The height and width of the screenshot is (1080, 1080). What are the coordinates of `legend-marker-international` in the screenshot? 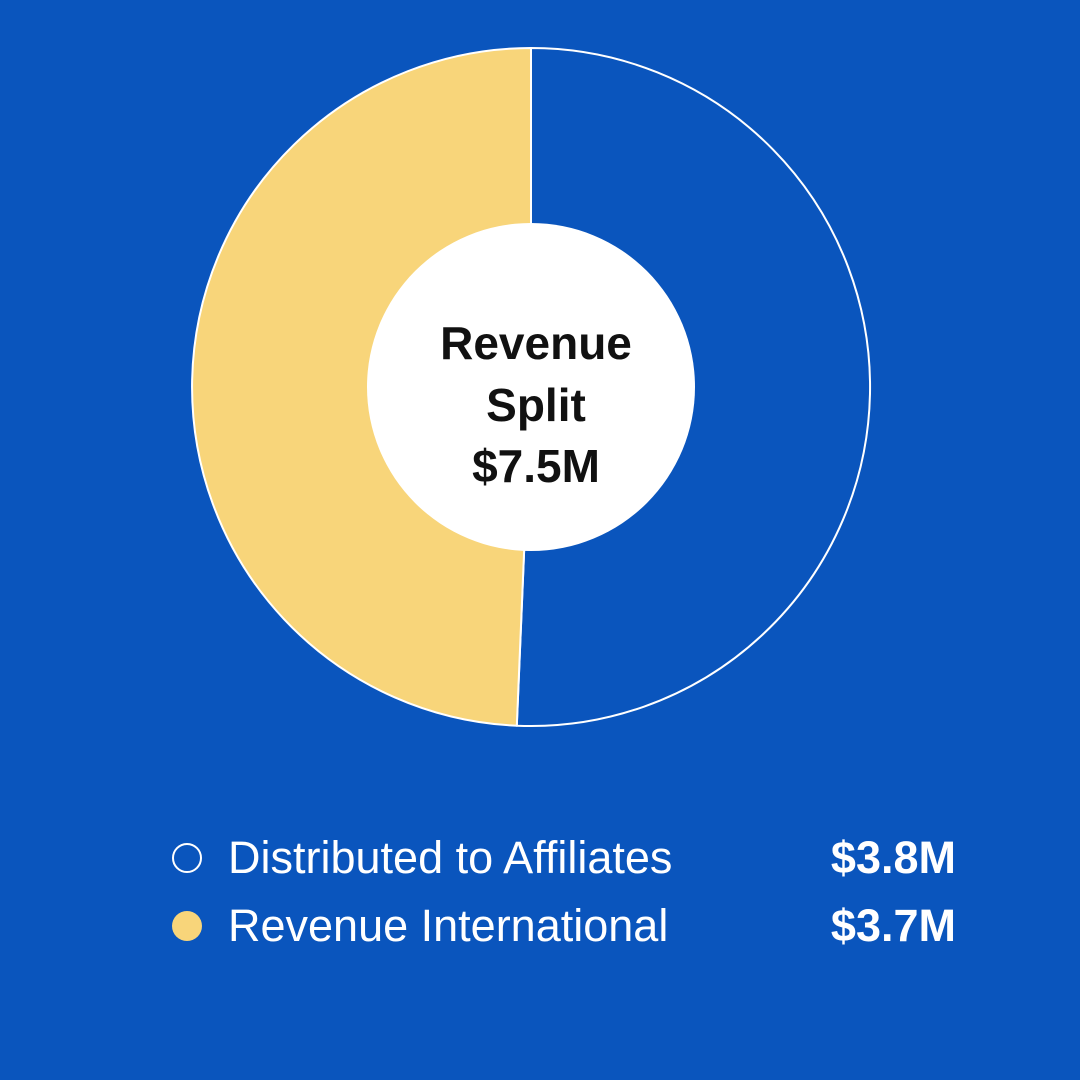 It's located at (187, 926).